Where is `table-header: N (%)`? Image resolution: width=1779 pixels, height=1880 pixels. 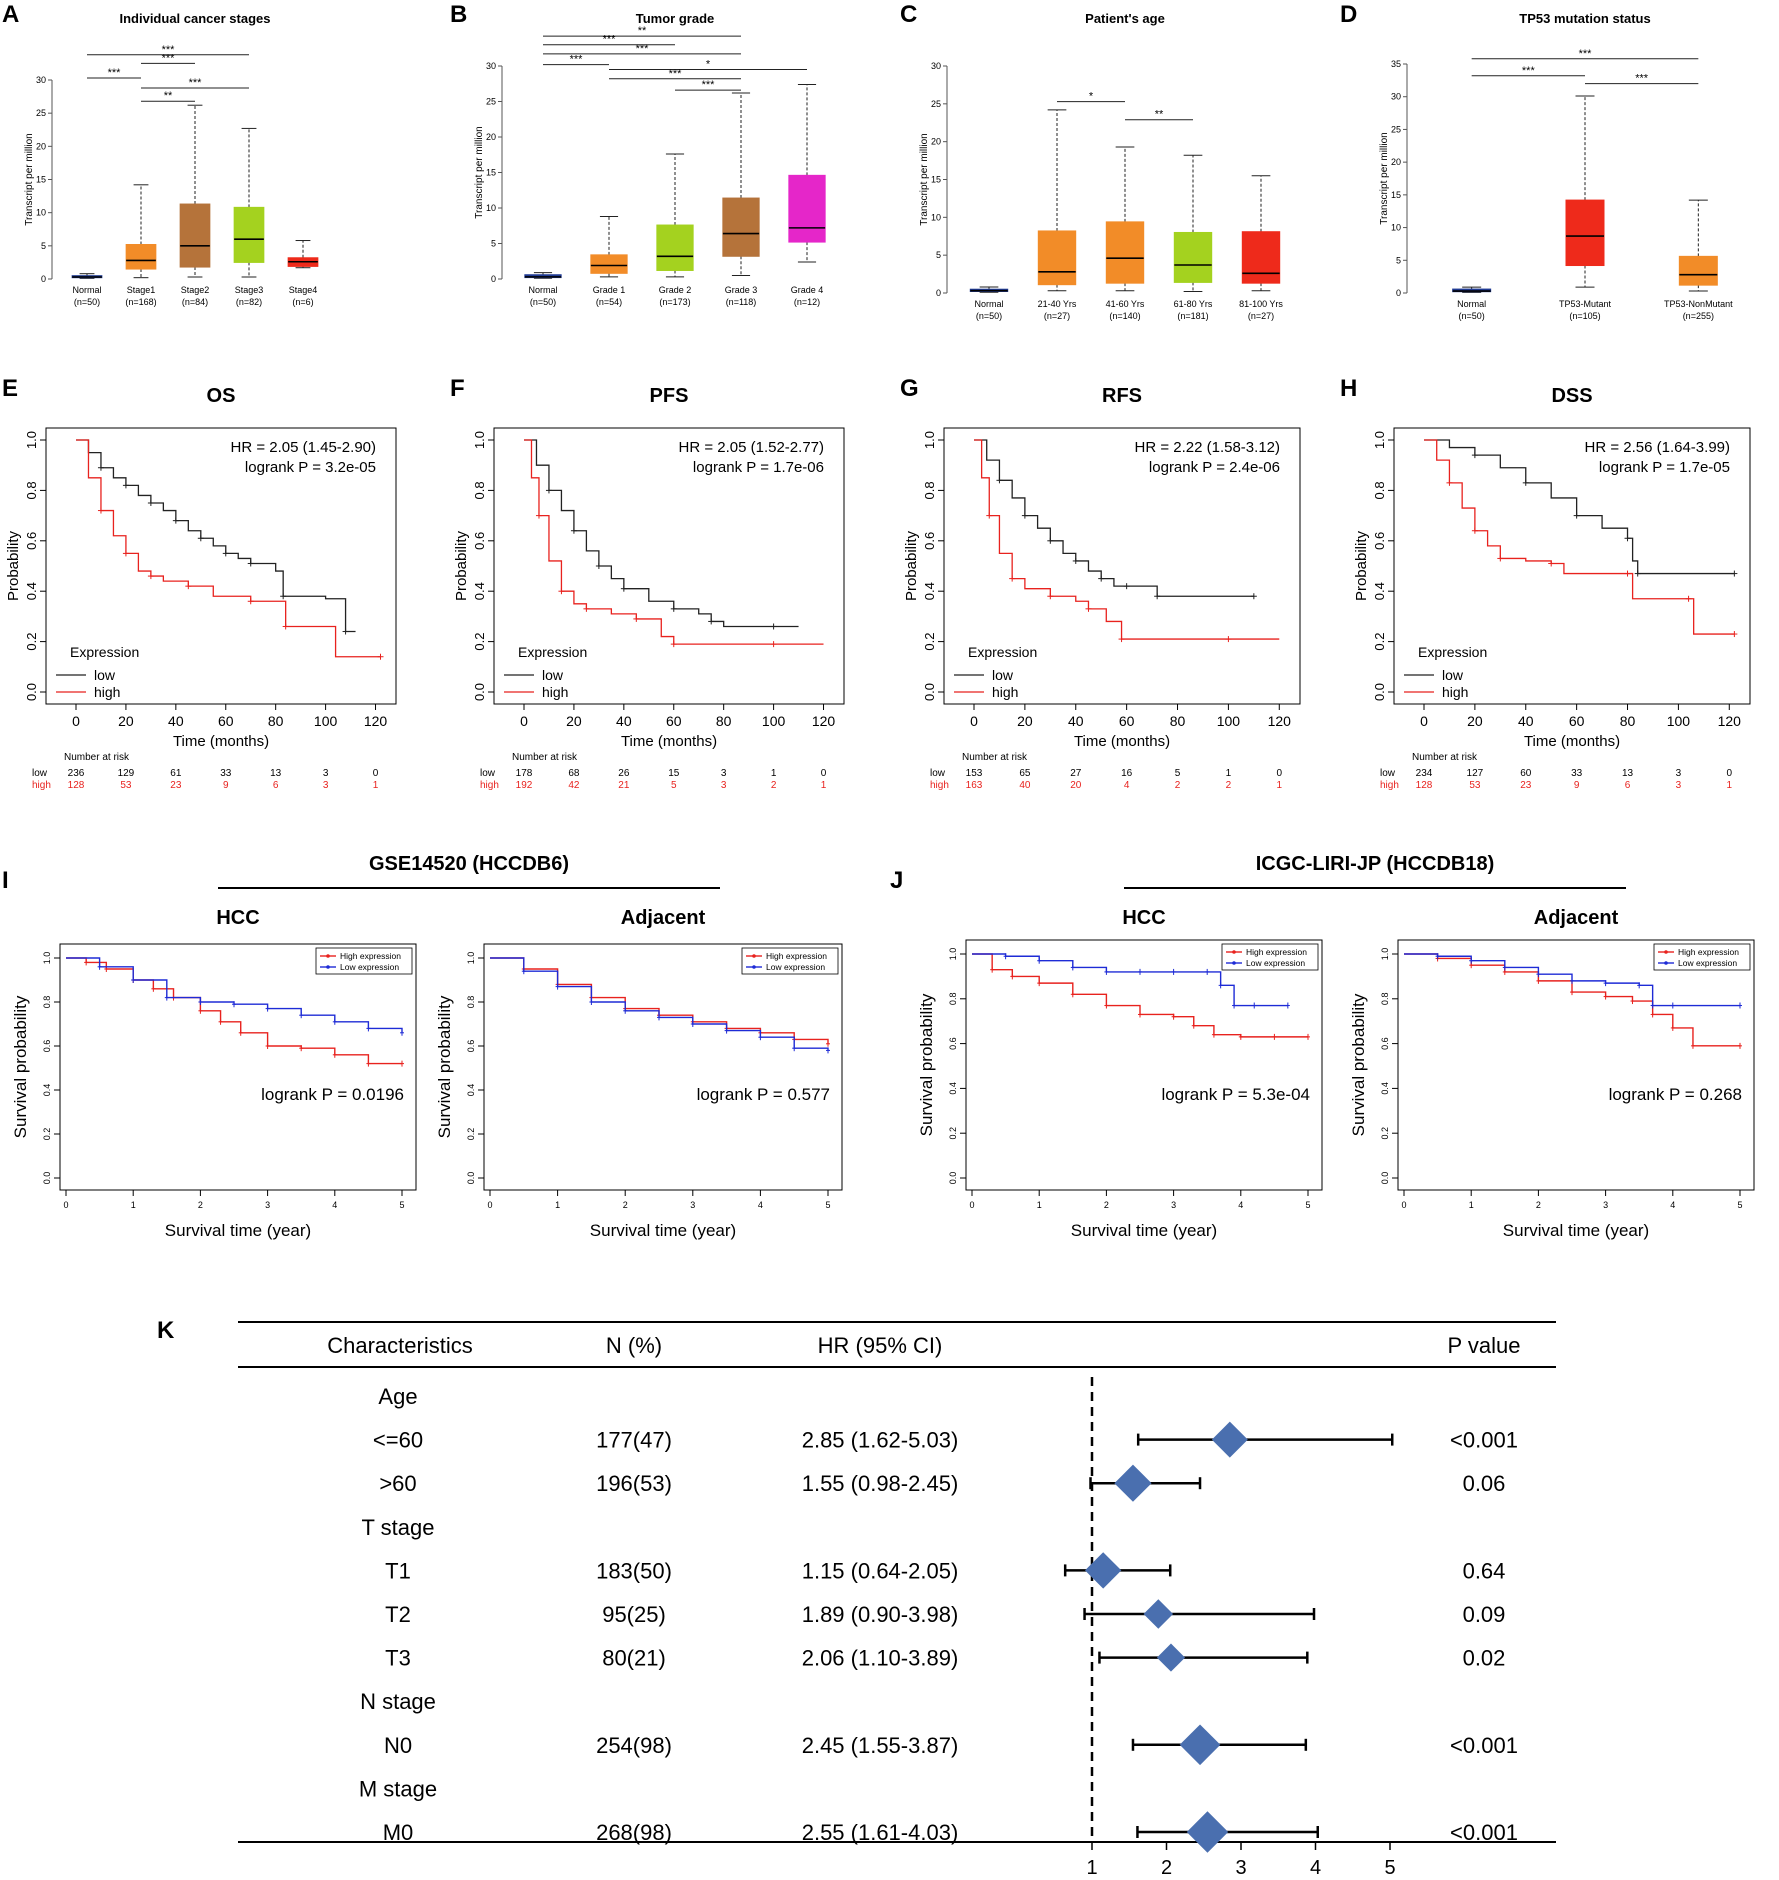
table-header: N (%) is located at coordinates (634, 1345).